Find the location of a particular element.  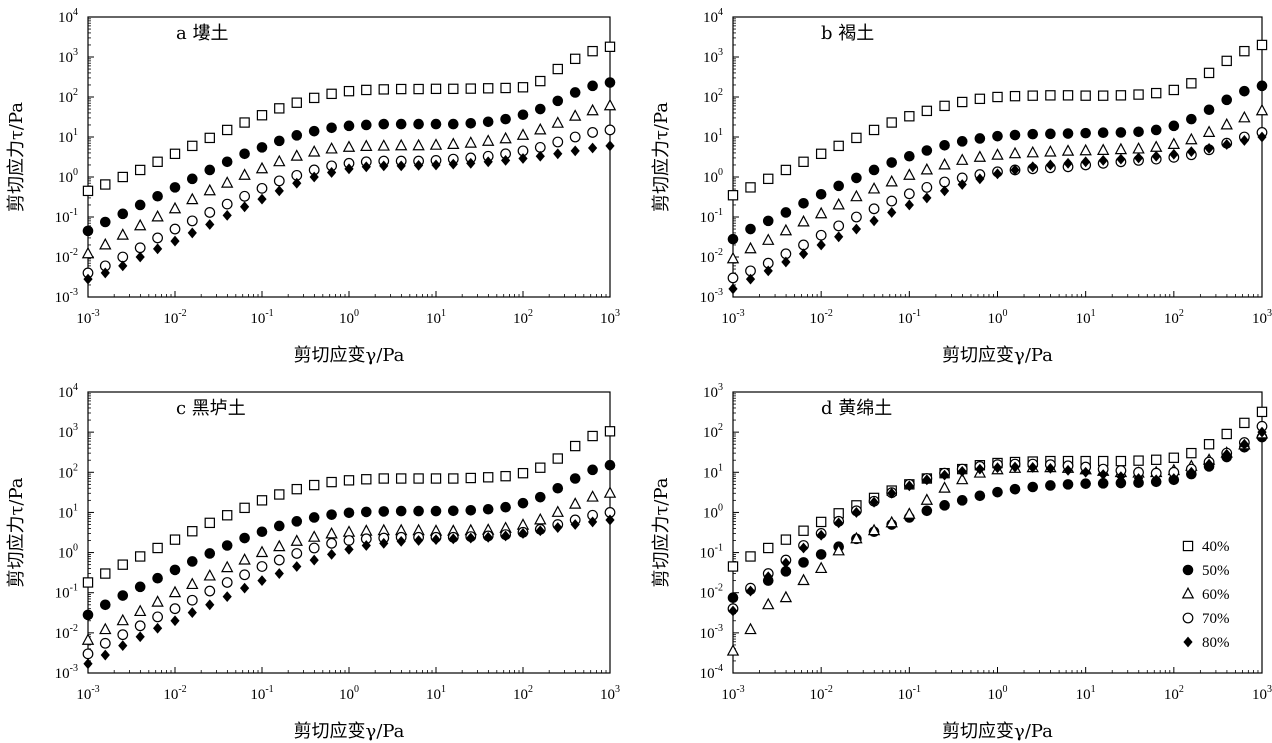

y-axis-label: 剪切应力τ/Pa is located at coordinates (16, 157).